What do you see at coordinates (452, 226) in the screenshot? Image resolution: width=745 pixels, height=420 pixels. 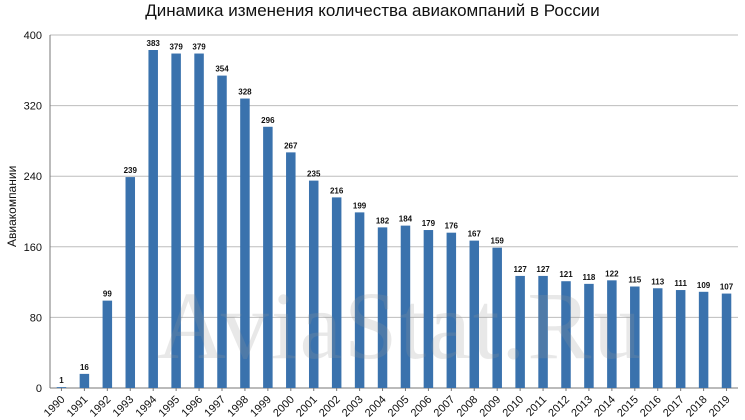 I see `data-label: 176` at bounding box center [452, 226].